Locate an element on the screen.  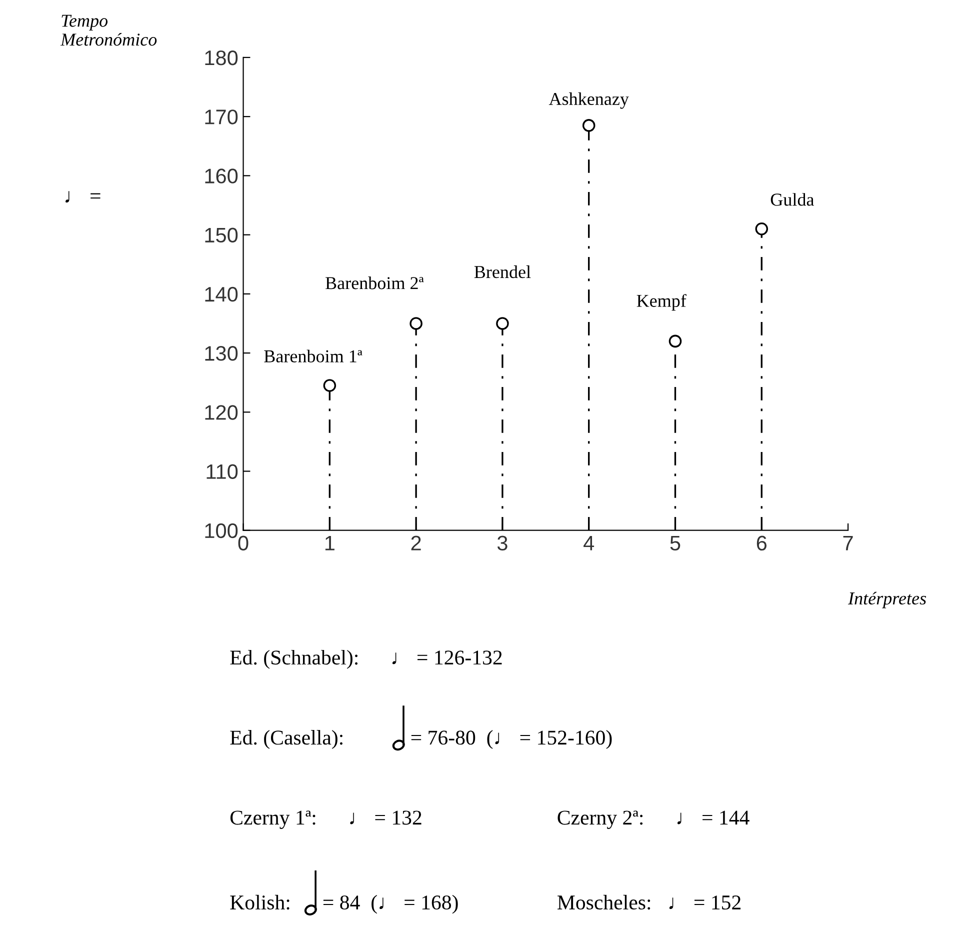
y-tick-label: 170 is located at coordinates (221, 117).